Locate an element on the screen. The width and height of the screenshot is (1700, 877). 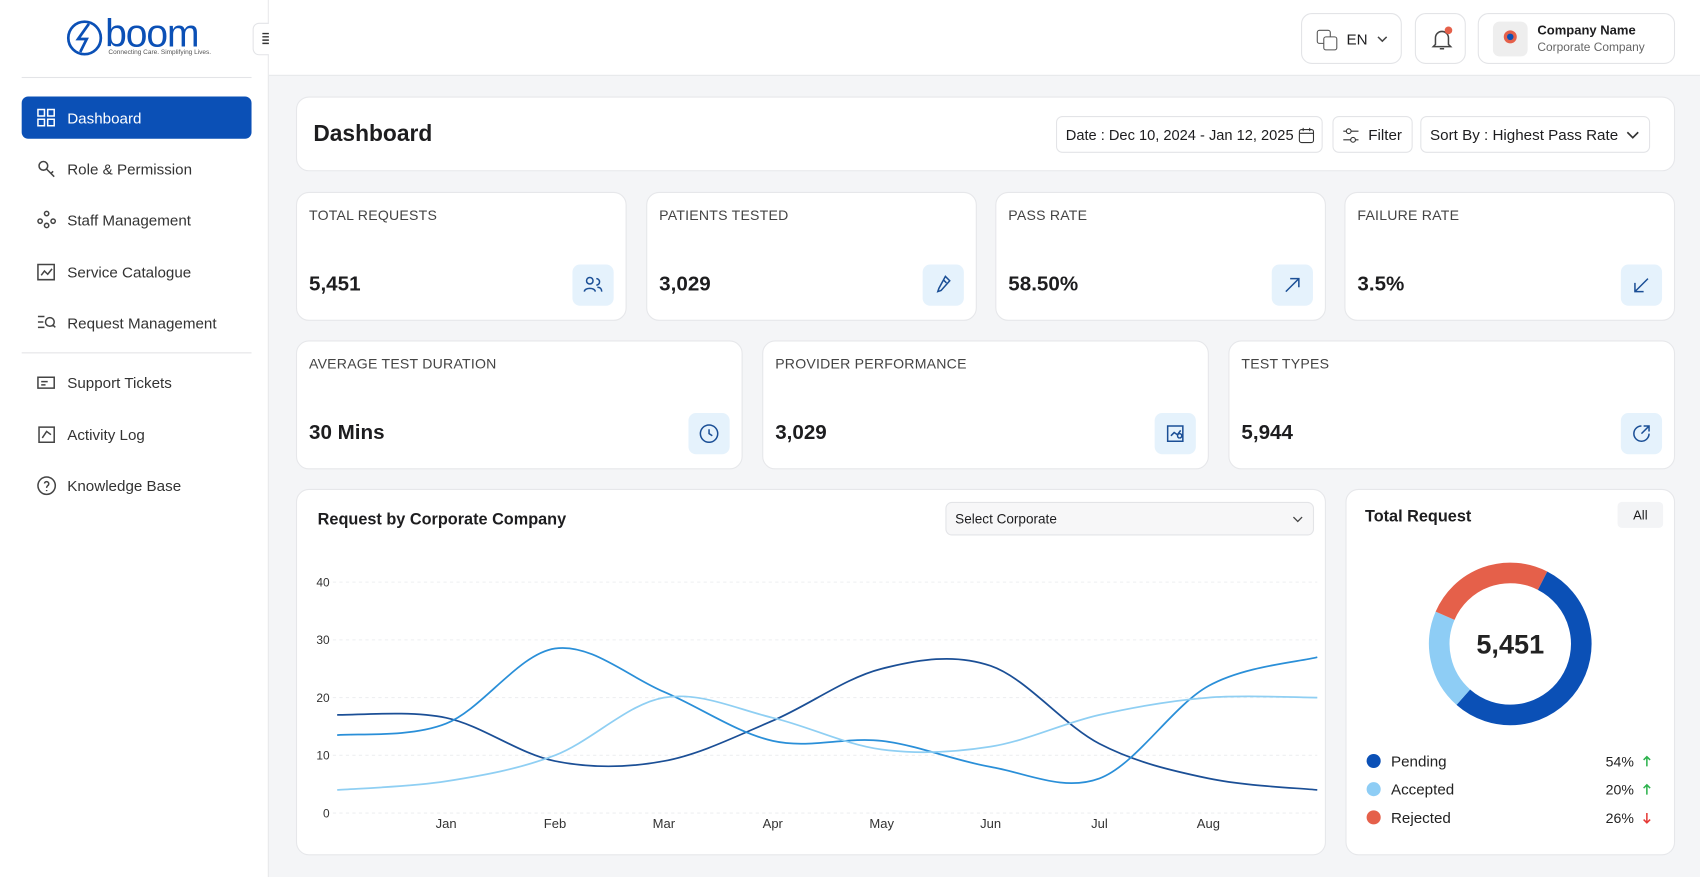
menu-label: Request Management is located at coordinates (142, 322).